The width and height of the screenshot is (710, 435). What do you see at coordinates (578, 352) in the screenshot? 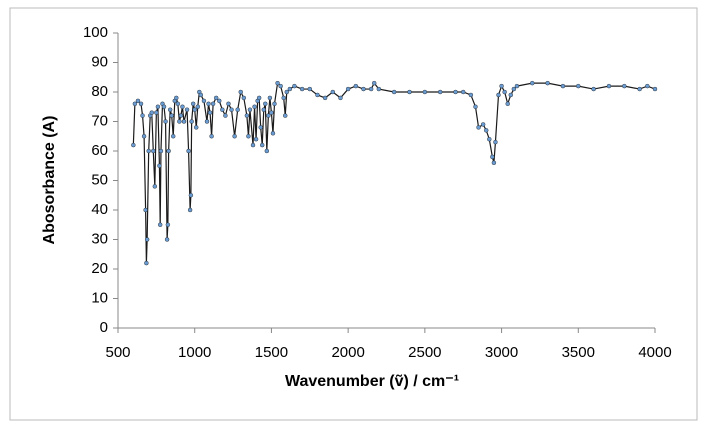
I see `x-tick-label: 3500` at bounding box center [578, 352].